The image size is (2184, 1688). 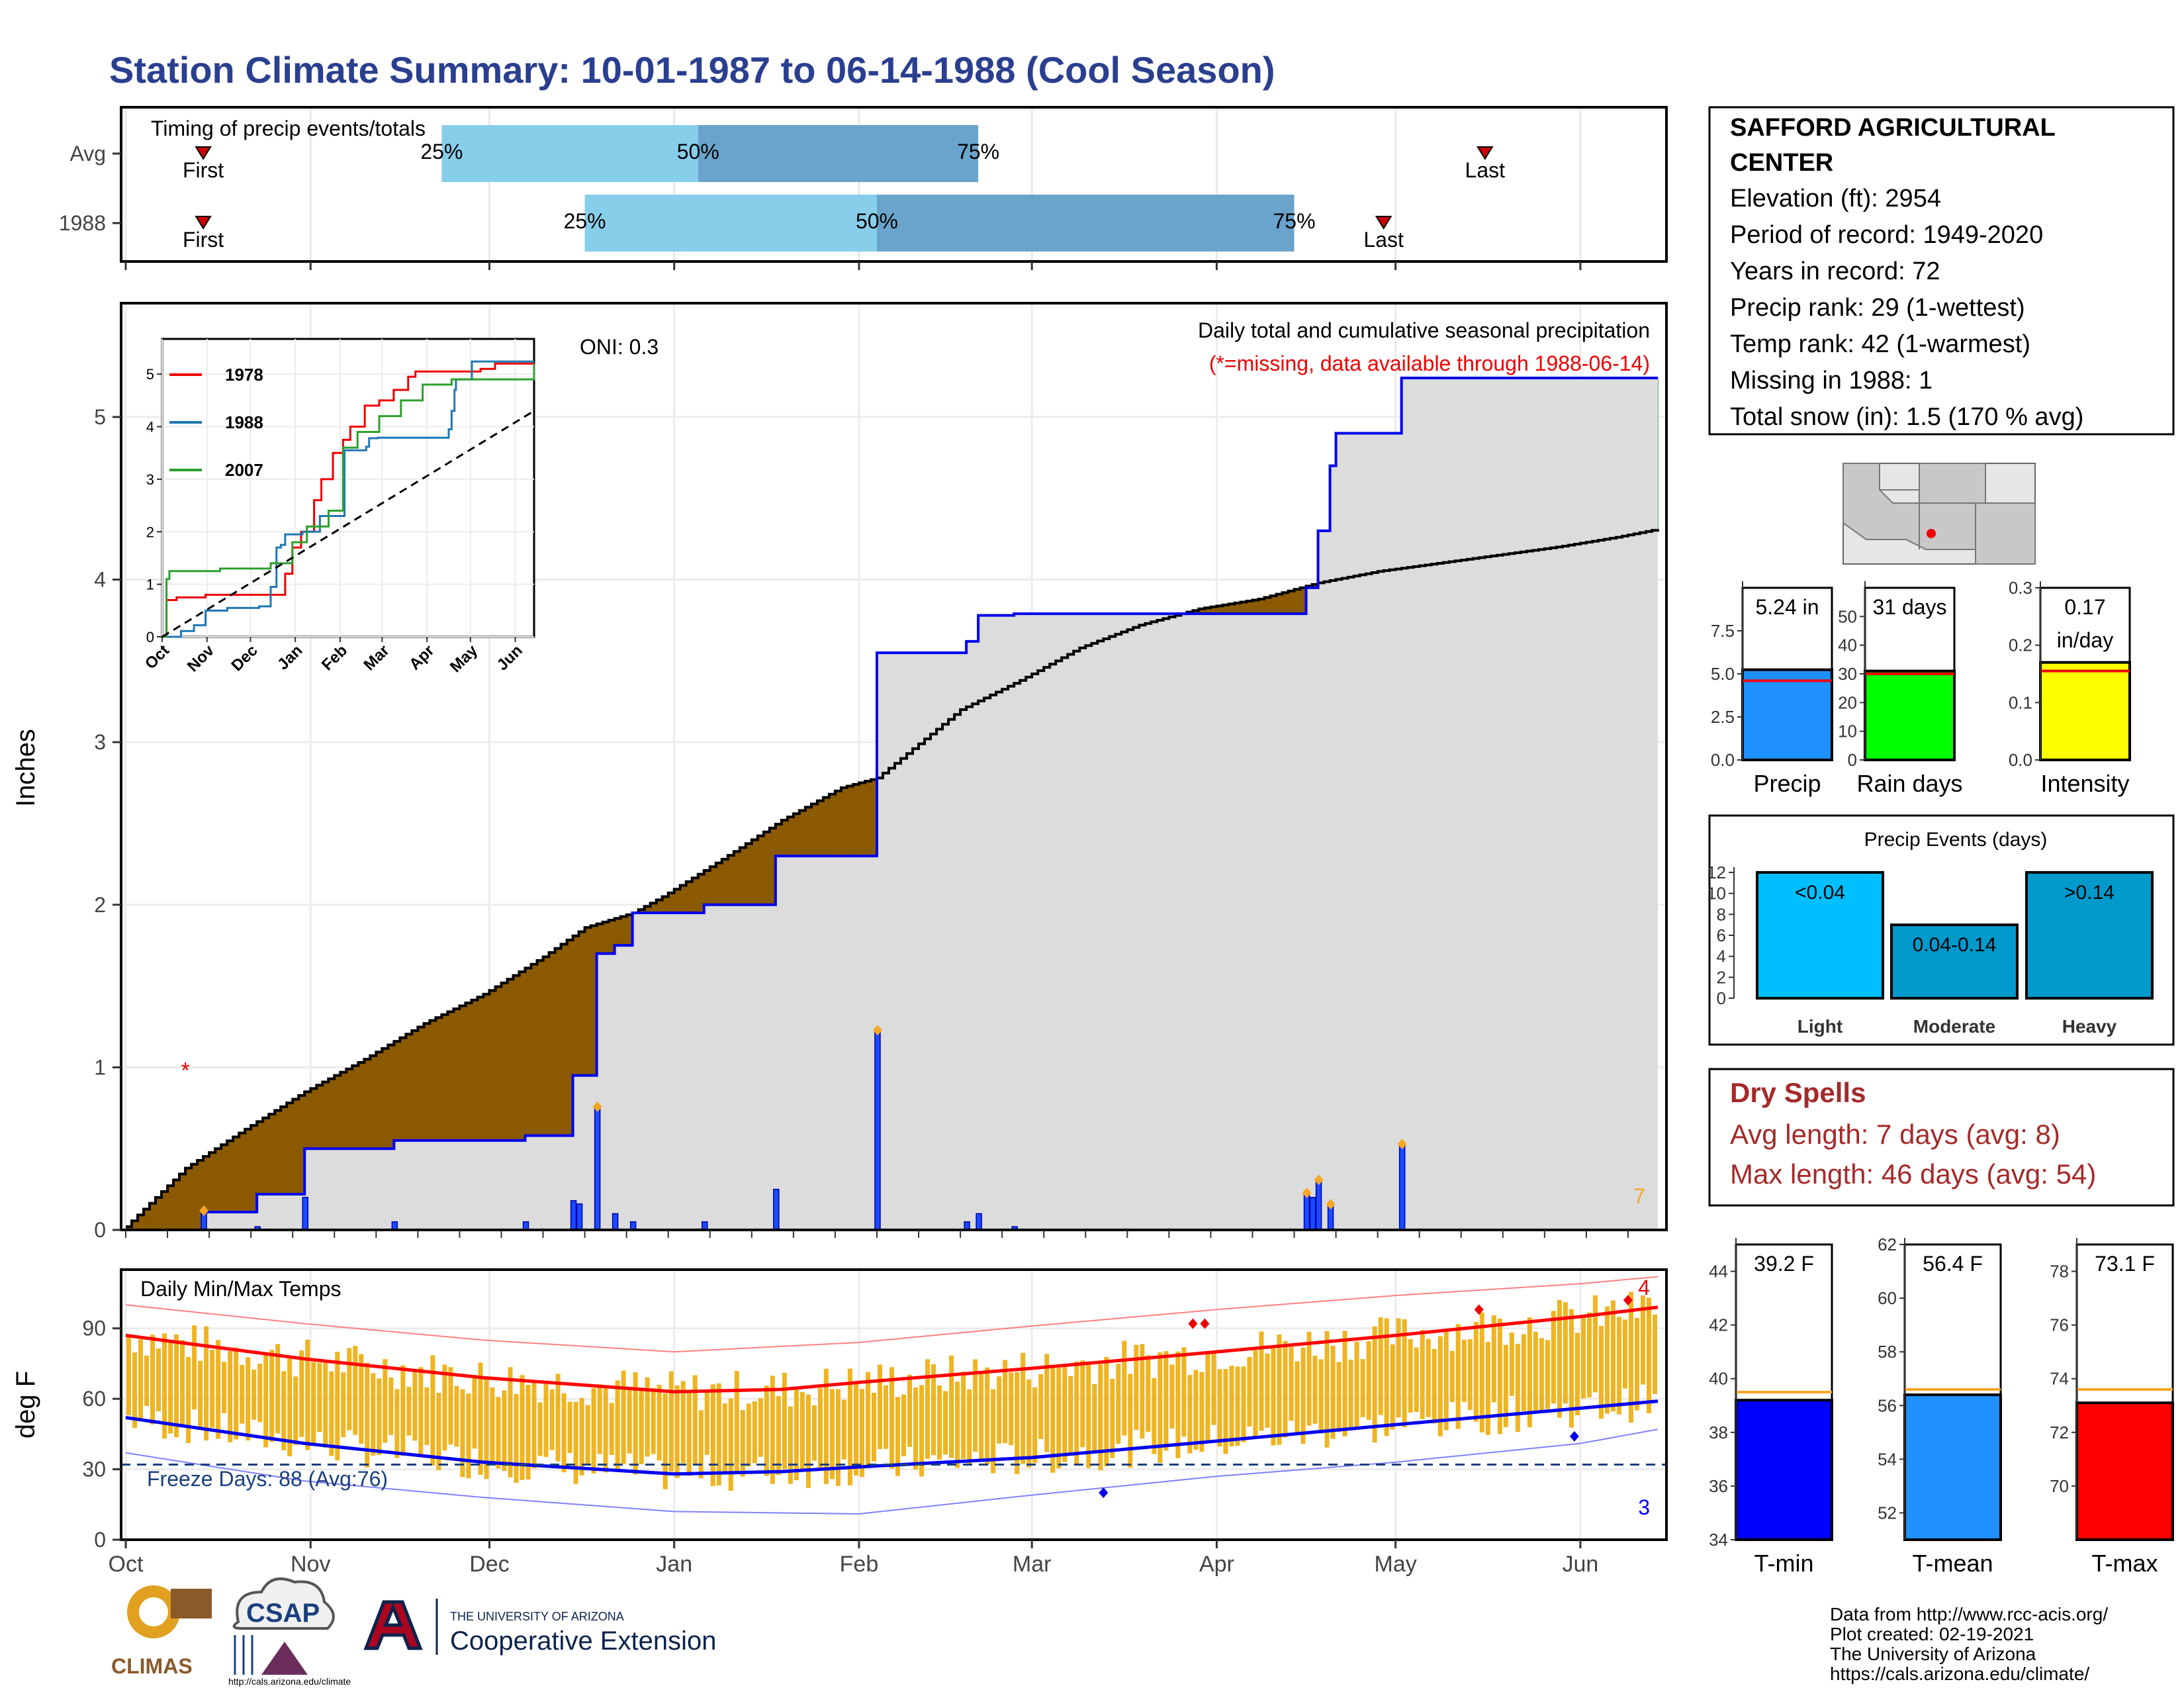 What do you see at coordinates (2085, 640) in the screenshot?
I see `stat-value-label: in/day` at bounding box center [2085, 640].